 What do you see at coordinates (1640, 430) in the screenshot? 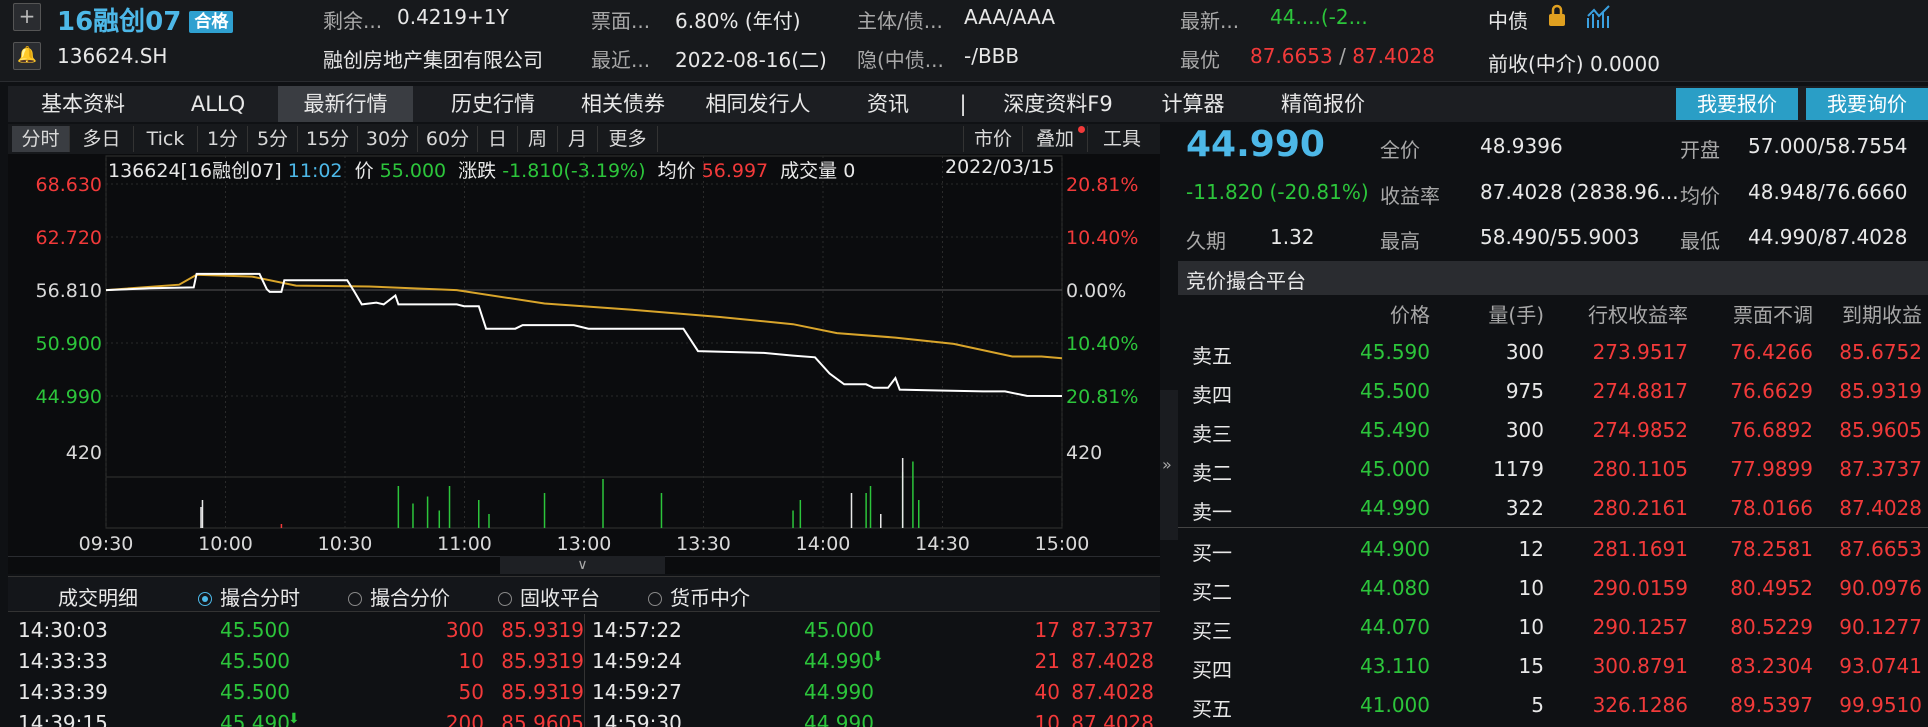
I see `book-exercise-yield: 274.9852` at bounding box center [1640, 430].